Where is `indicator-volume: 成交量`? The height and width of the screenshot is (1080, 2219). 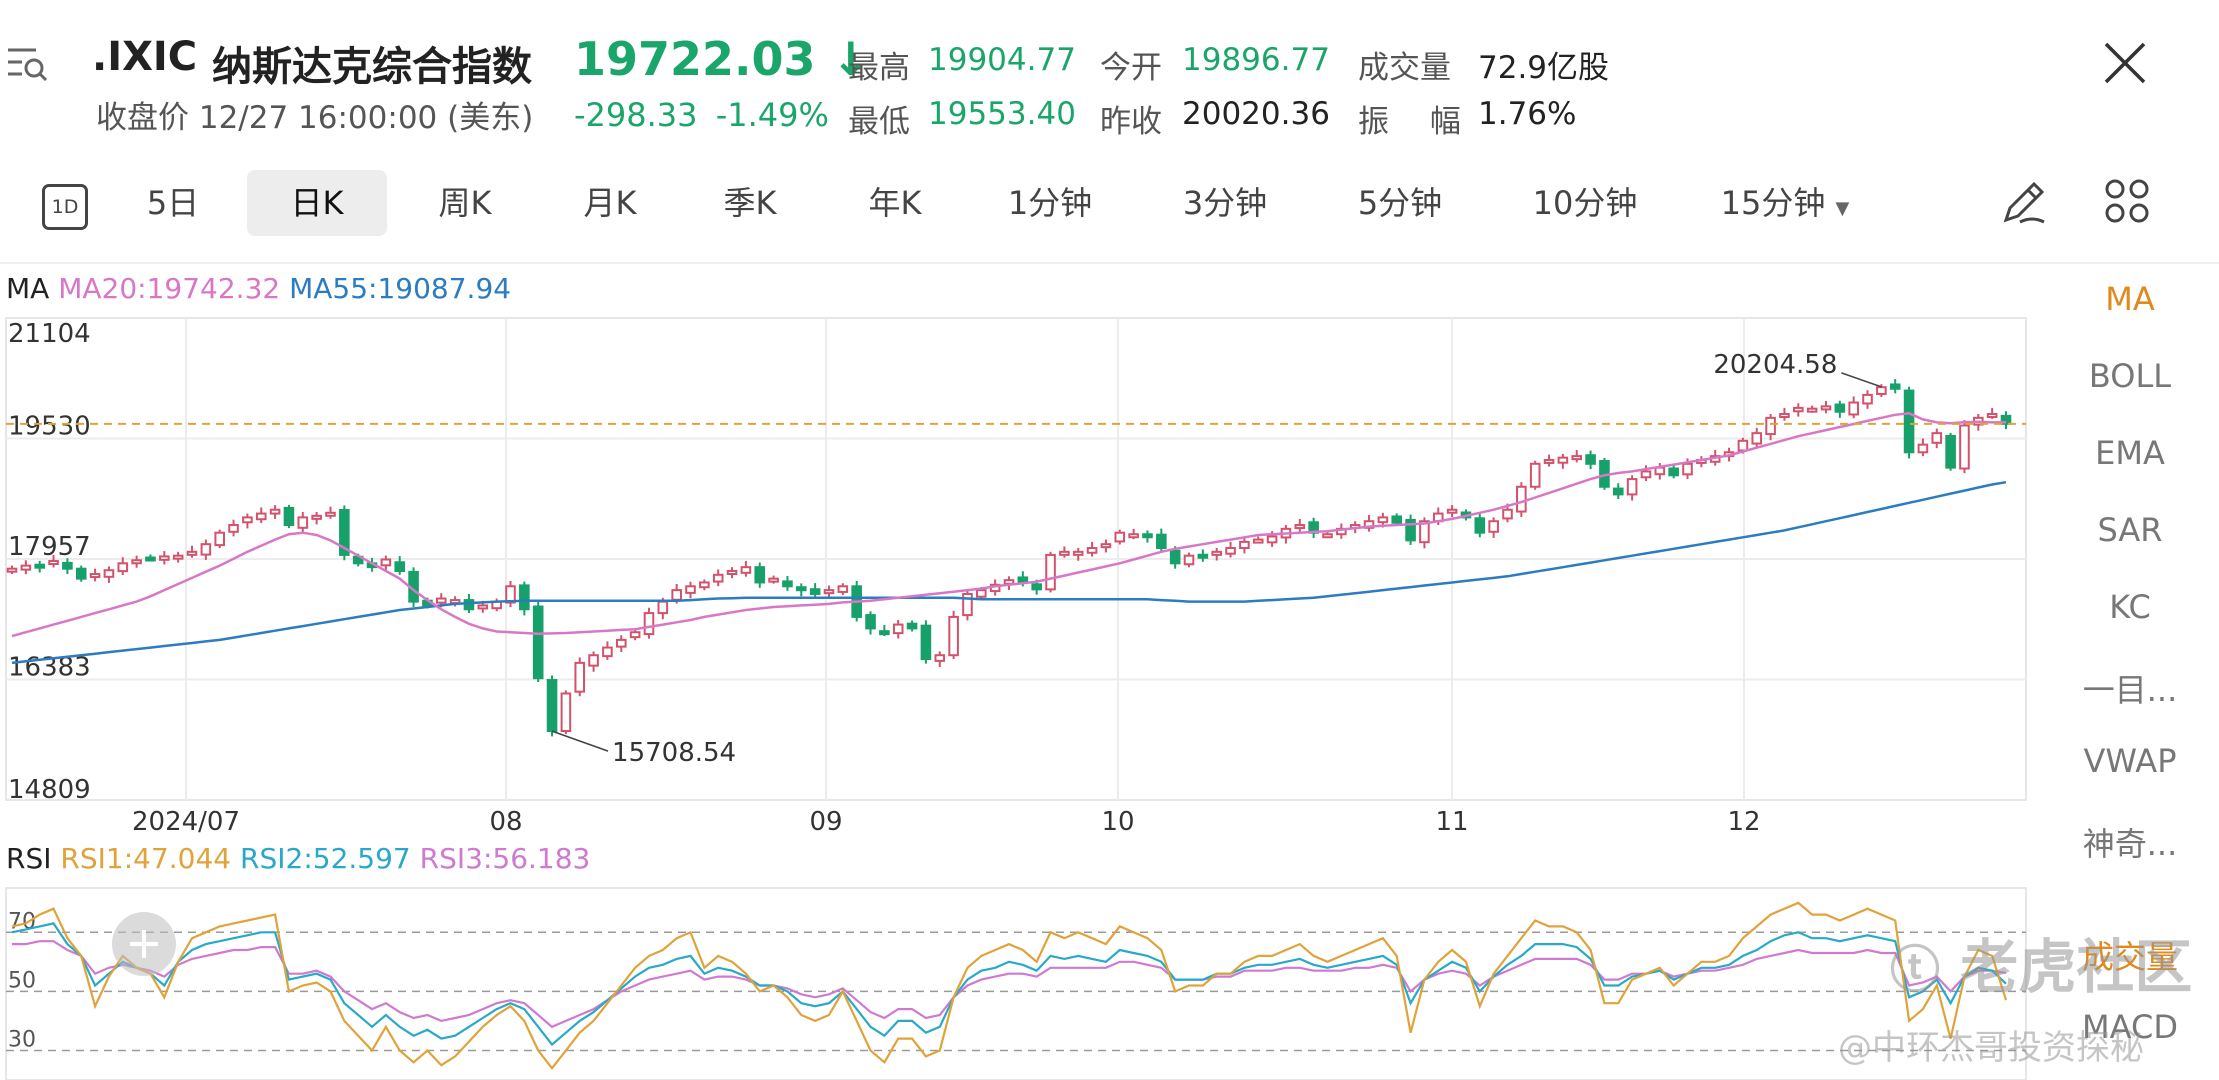 indicator-volume: 成交量 is located at coordinates (2129, 957).